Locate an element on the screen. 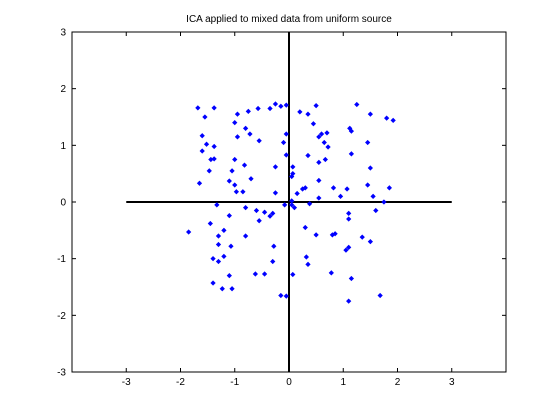 This screenshot has width=559, height=419. y-tick-label: -1 is located at coordinates (61, 259).